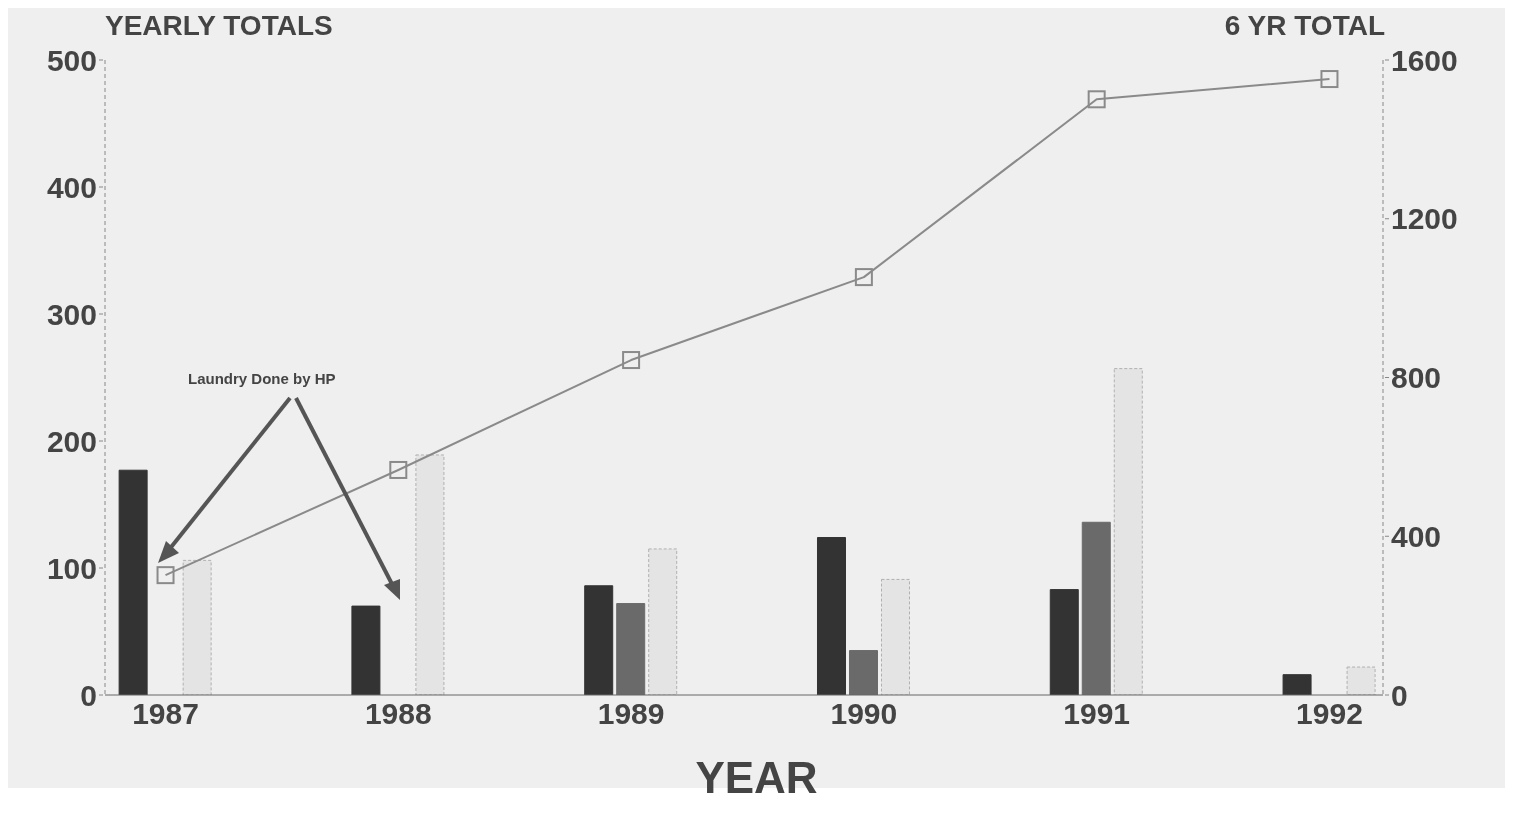  What do you see at coordinates (71, 568) in the screenshot?
I see `y-tick-label: 100` at bounding box center [71, 568].